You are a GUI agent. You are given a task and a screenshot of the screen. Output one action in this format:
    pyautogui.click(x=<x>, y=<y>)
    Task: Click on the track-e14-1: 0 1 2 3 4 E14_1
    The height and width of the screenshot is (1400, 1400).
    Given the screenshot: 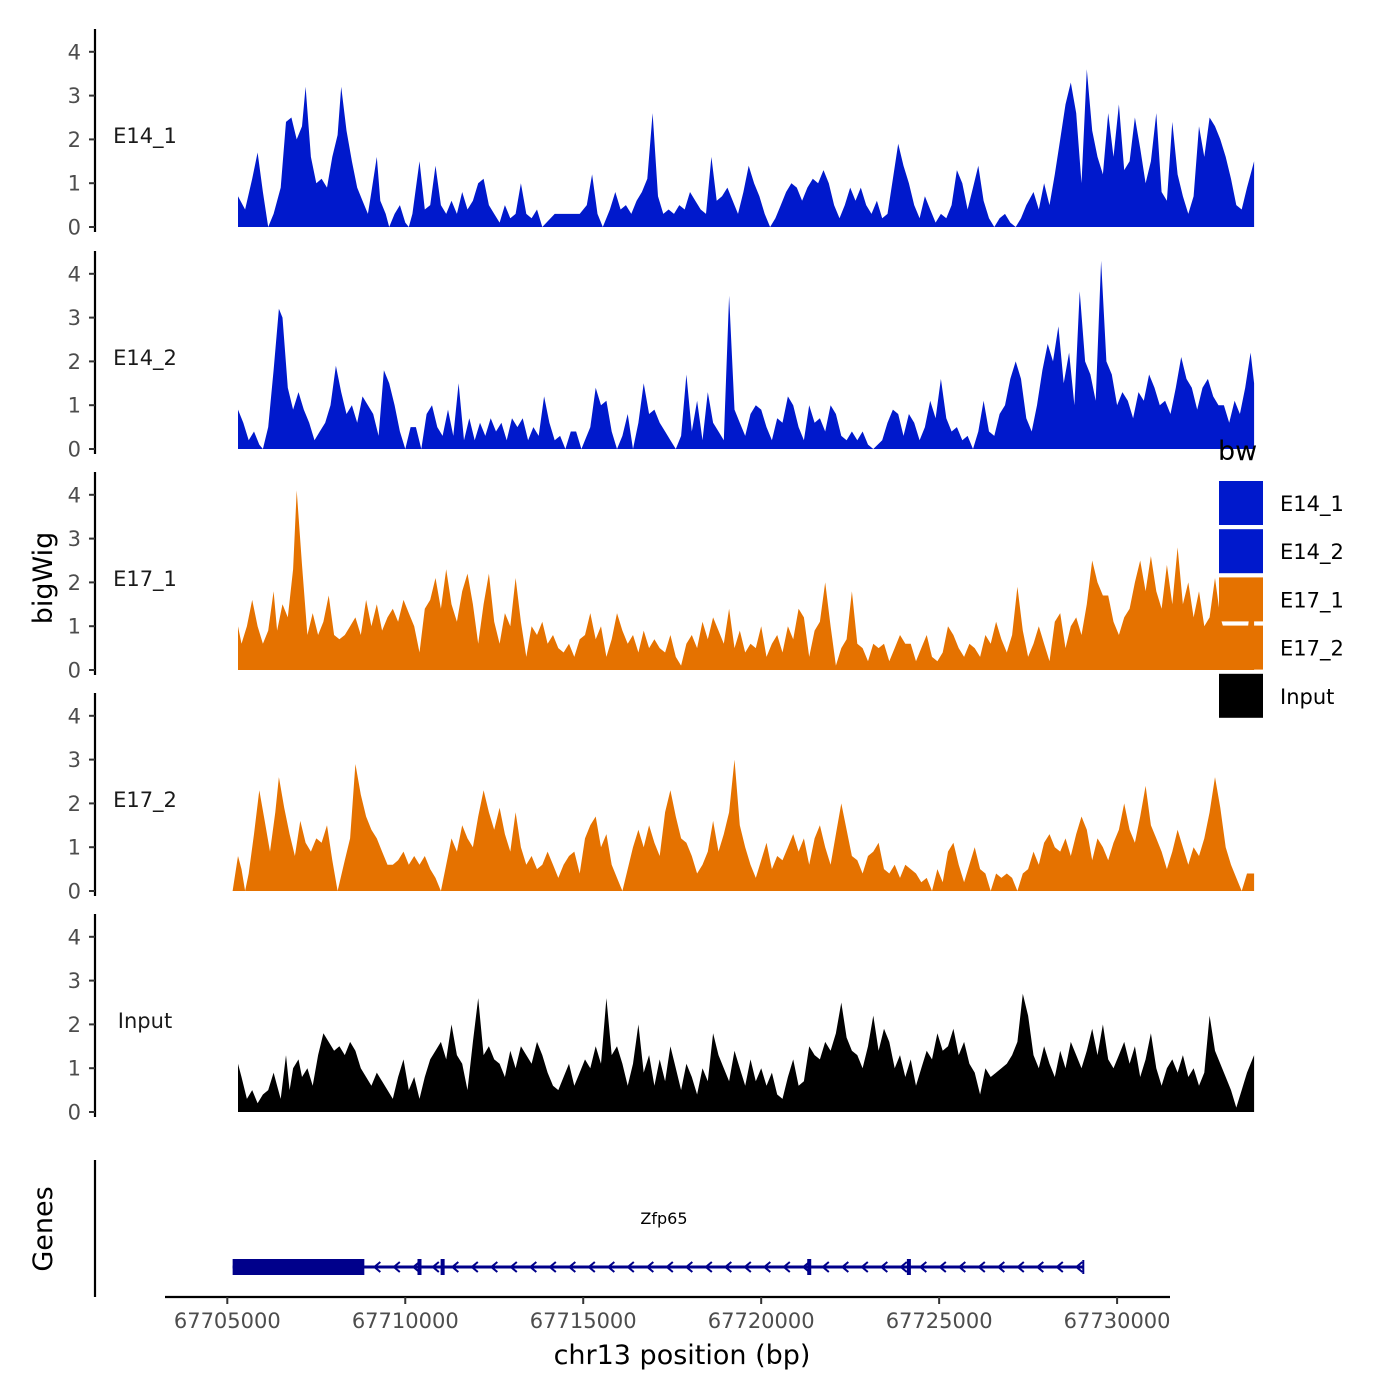 What is the action you would take?
    pyautogui.click(x=661, y=134)
    